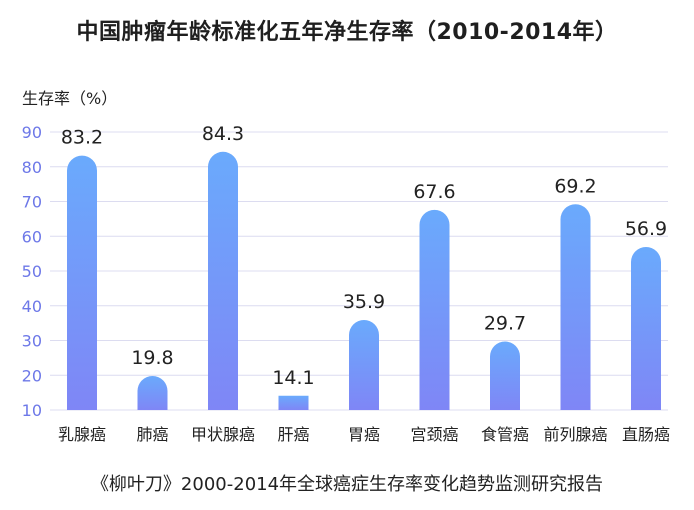  What do you see at coordinates (32, 375) in the screenshot?
I see `y-tick-label: 20` at bounding box center [32, 375].